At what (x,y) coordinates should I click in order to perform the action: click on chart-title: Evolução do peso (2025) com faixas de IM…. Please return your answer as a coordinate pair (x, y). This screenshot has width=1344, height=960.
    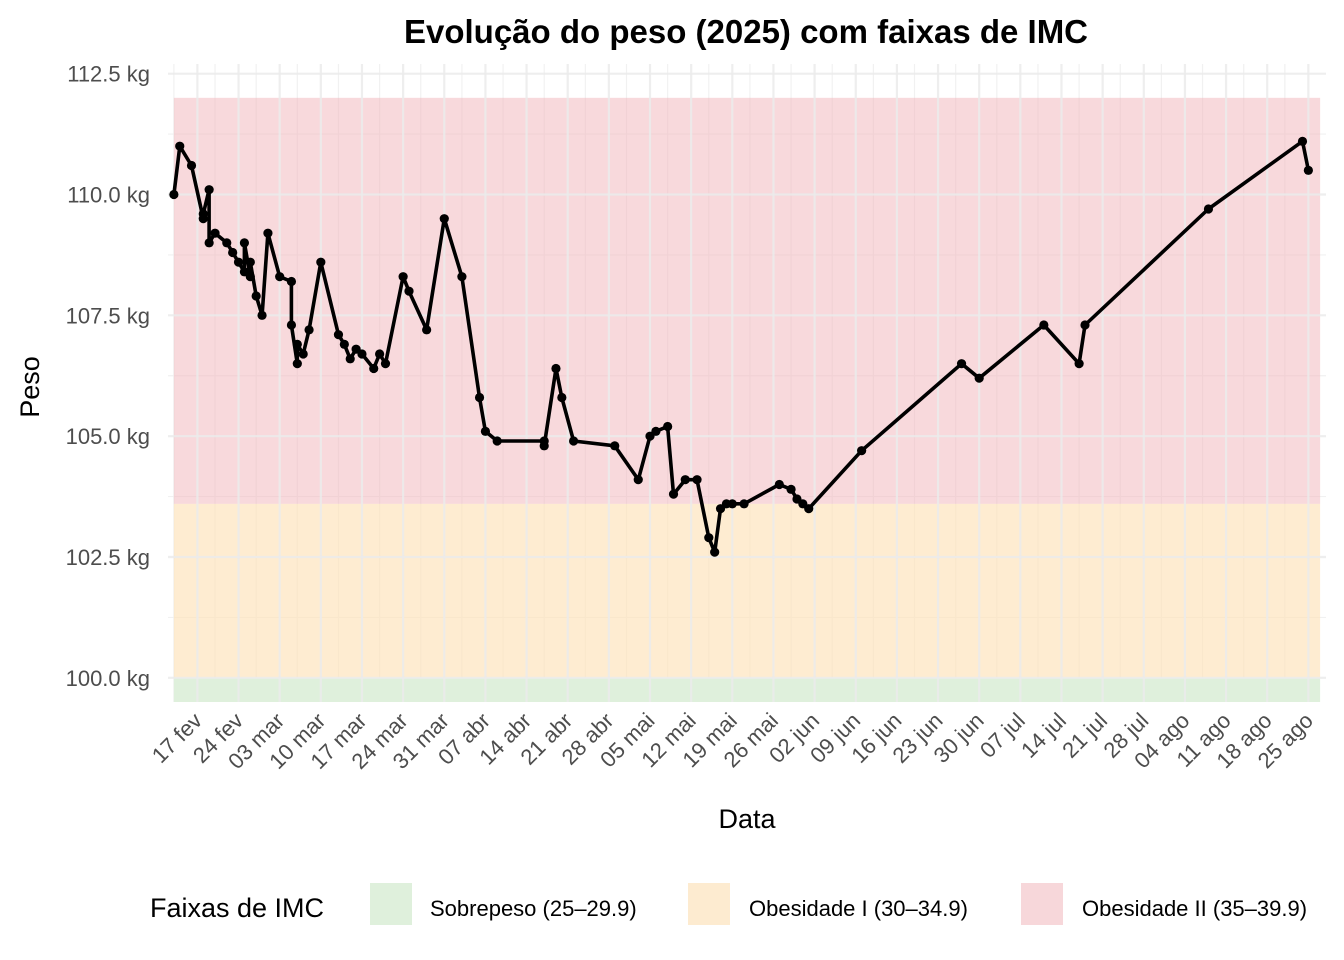
    Looking at the image, I should click on (746, 31).